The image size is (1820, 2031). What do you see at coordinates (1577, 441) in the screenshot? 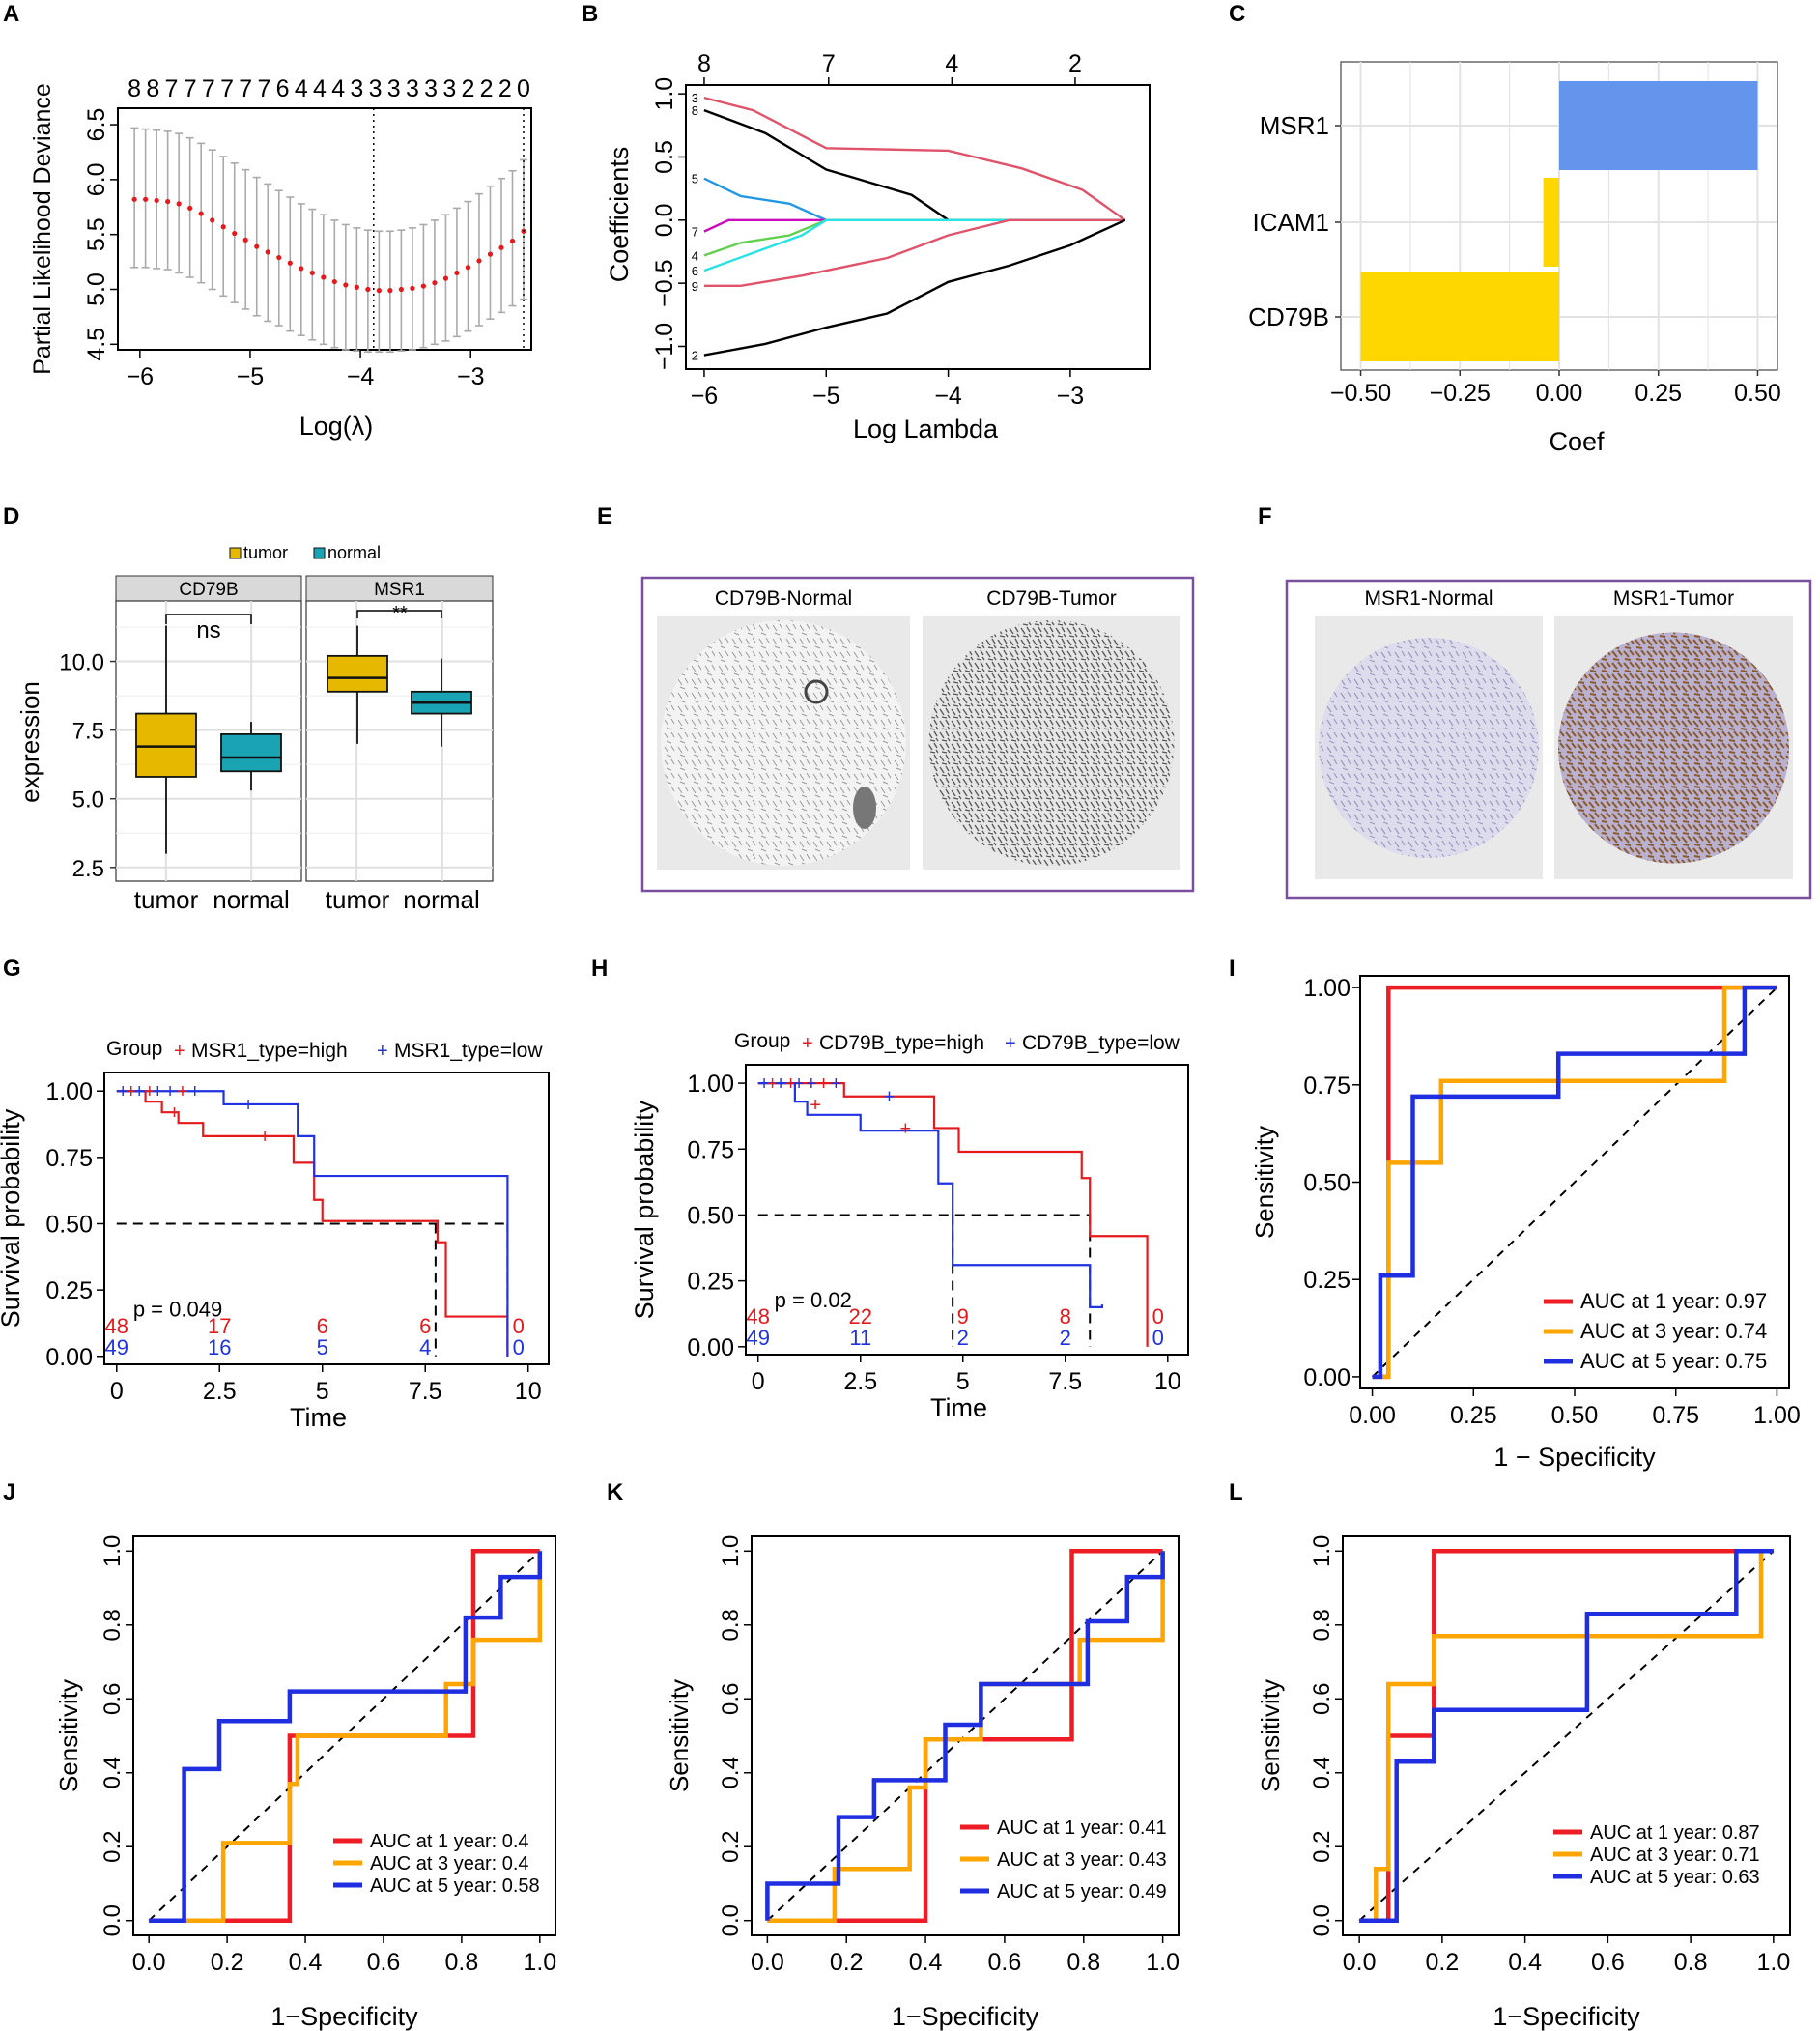
I see `x-axis-title: Coef` at bounding box center [1577, 441].